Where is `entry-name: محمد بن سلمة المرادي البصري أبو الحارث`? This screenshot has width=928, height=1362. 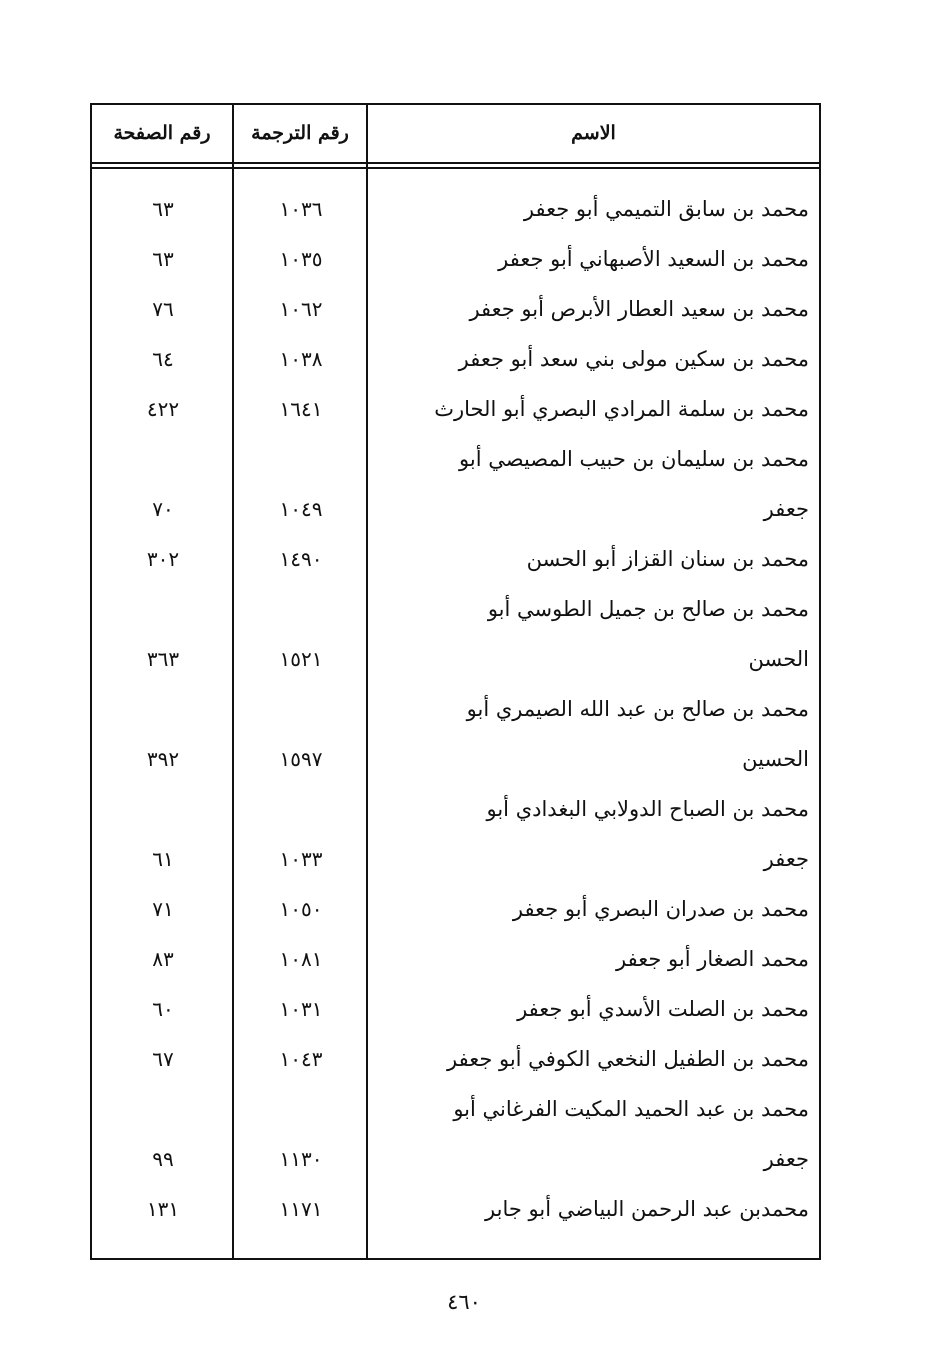 entry-name: محمد بن سلمة المرادي البصري أبو الحارث is located at coordinates (589, 409).